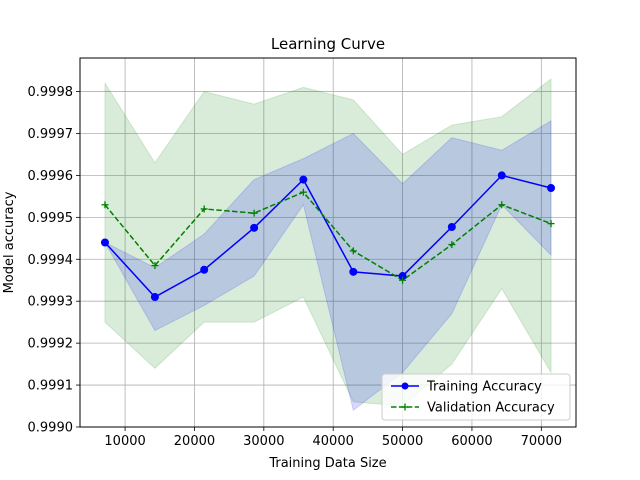 Image resolution: width=640 pixels, height=480 pixels. What do you see at coordinates (51, 176) in the screenshot?
I see `y-tick-label: 0.9996` at bounding box center [51, 176].